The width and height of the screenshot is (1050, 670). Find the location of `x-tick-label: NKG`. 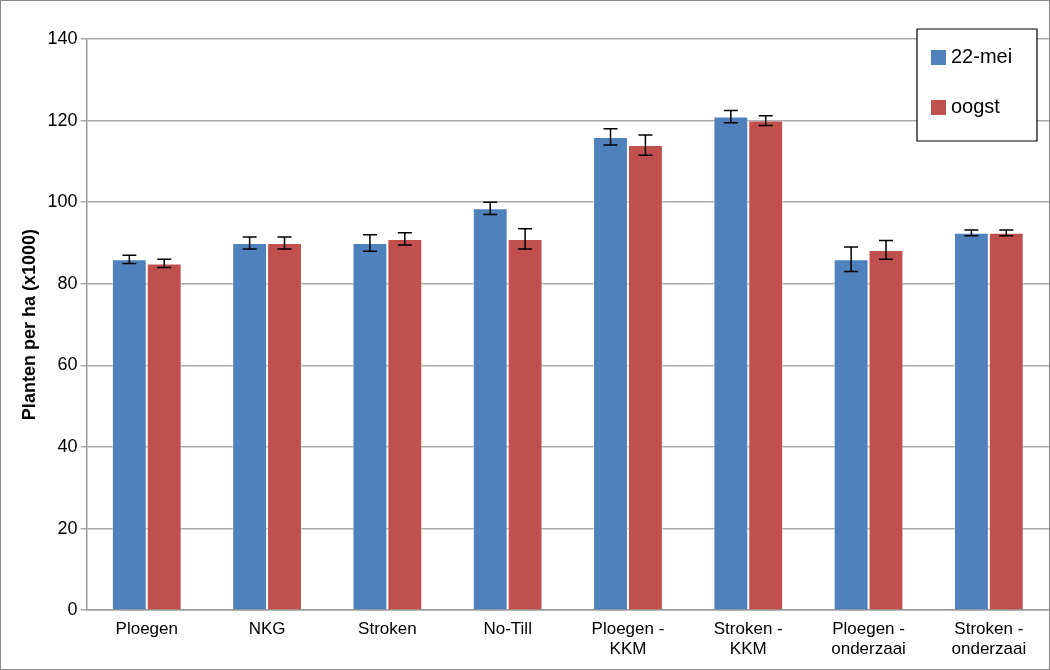

x-tick-label: NKG is located at coordinates (267, 629).